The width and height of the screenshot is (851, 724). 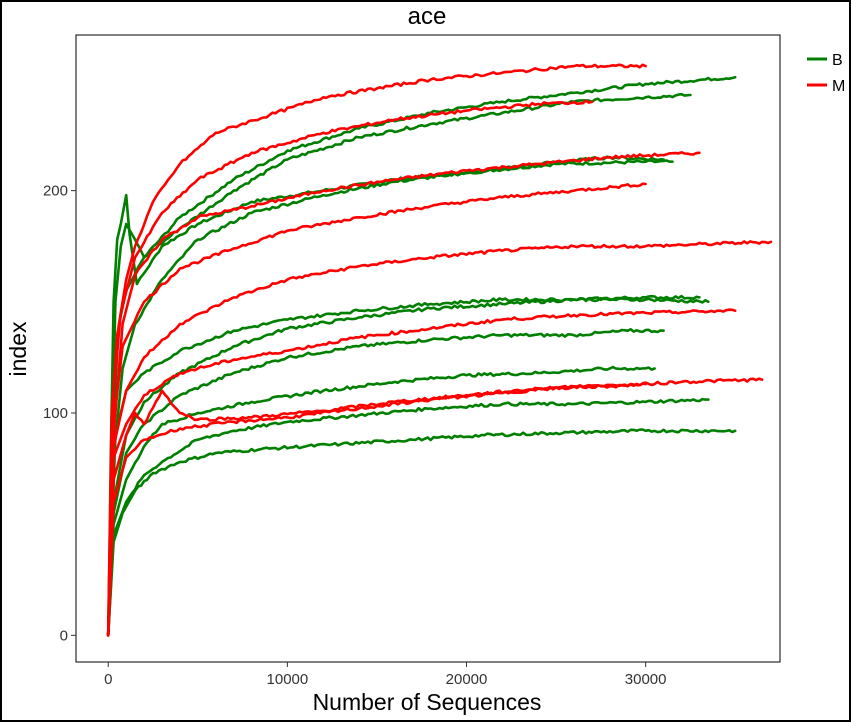 What do you see at coordinates (64, 635) in the screenshot?
I see `y-tick-label: 0` at bounding box center [64, 635].